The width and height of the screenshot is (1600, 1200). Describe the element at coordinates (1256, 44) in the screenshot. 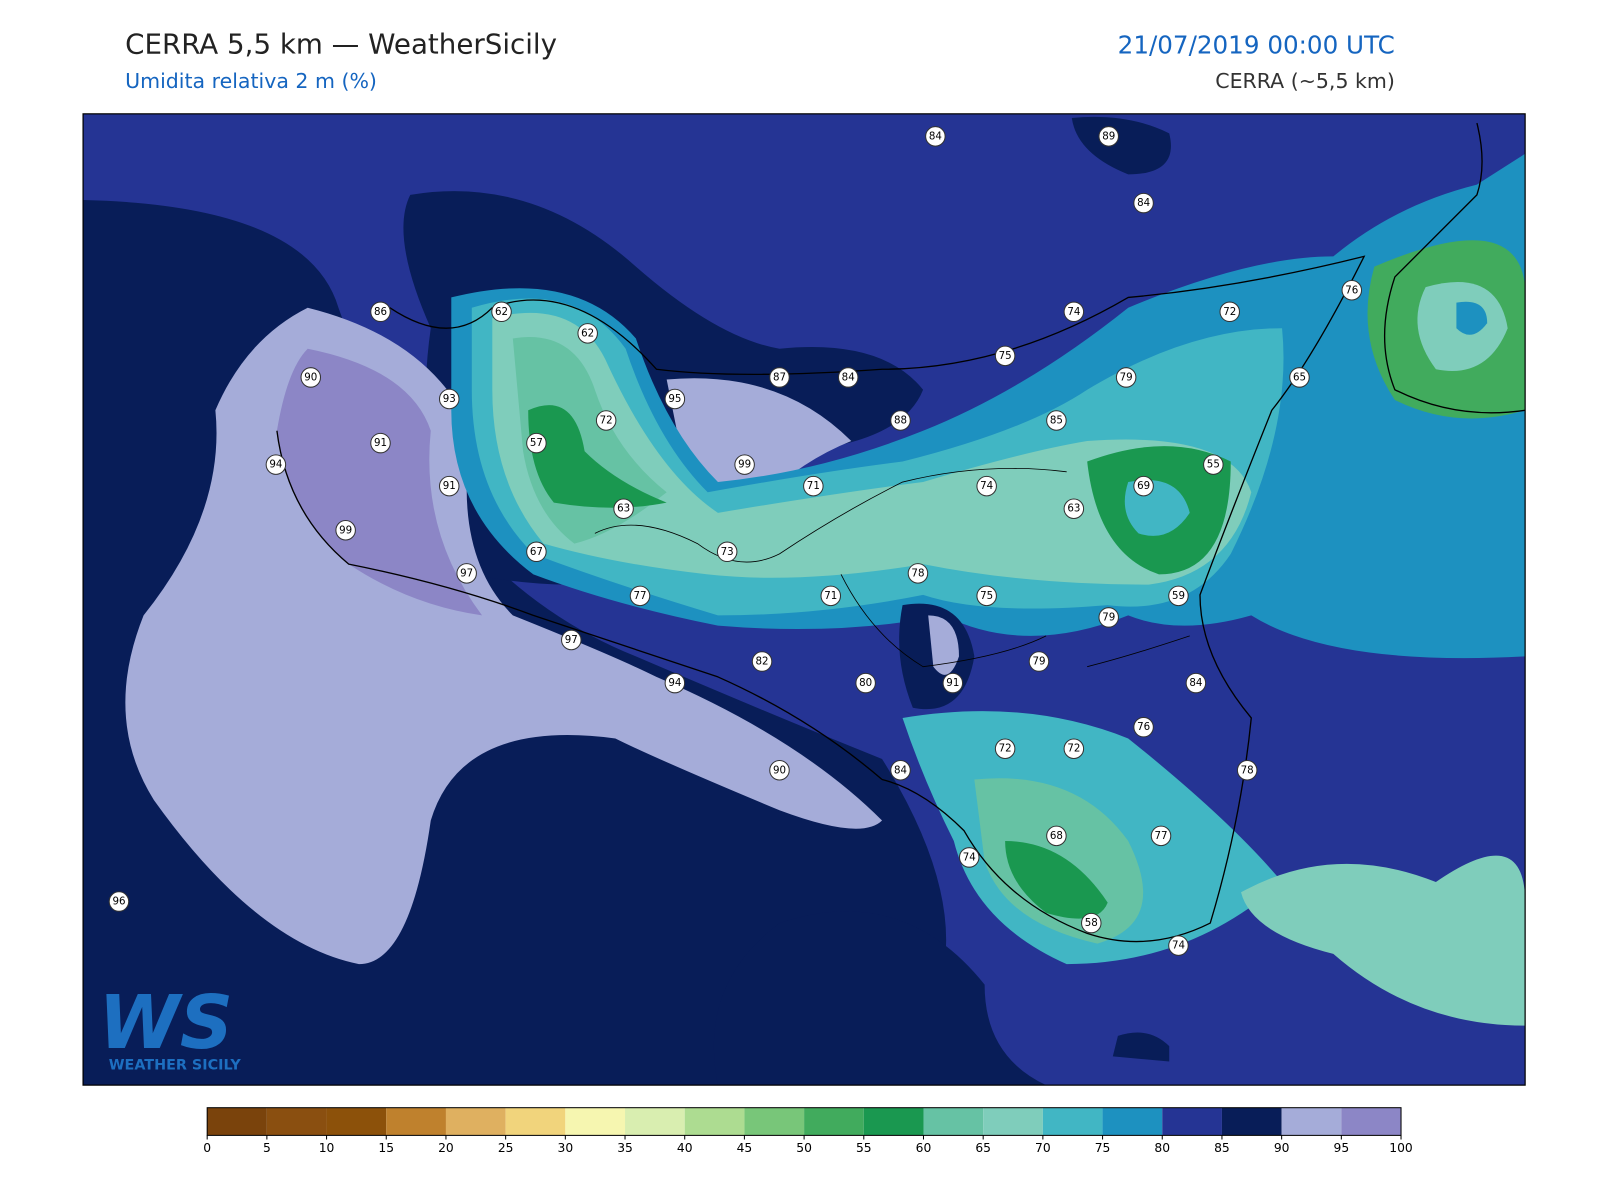

I see `datetime: 21/07/2019 00:00 UTC` at that location.